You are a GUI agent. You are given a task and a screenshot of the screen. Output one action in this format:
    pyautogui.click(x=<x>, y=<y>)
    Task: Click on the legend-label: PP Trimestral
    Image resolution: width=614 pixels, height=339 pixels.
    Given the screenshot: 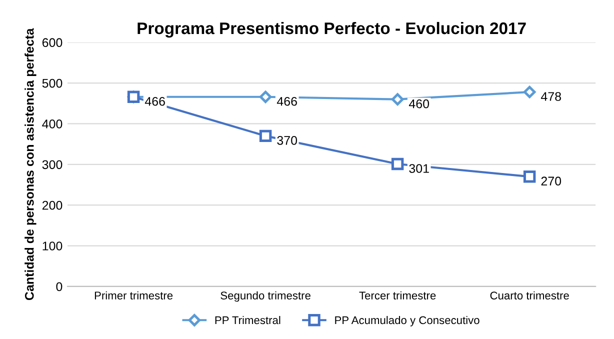 What is the action you would take?
    pyautogui.click(x=247, y=320)
    